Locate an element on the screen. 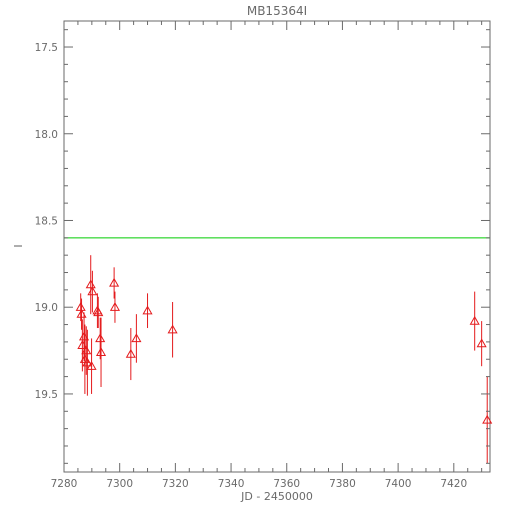 The height and width of the screenshot is (510, 510). x-tick-label: 7420 is located at coordinates (453, 484).